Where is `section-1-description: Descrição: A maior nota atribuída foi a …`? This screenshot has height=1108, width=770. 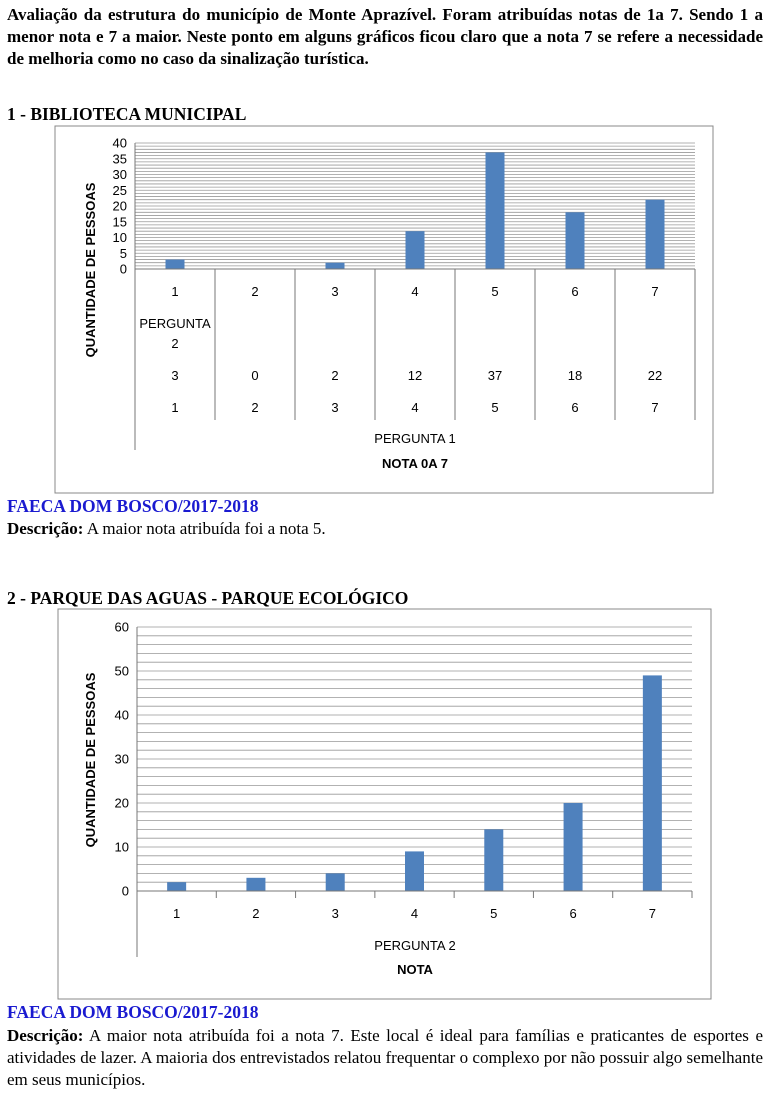 section-1-description: Descrição: A maior nota atribuída foi a … is located at coordinates (385, 529).